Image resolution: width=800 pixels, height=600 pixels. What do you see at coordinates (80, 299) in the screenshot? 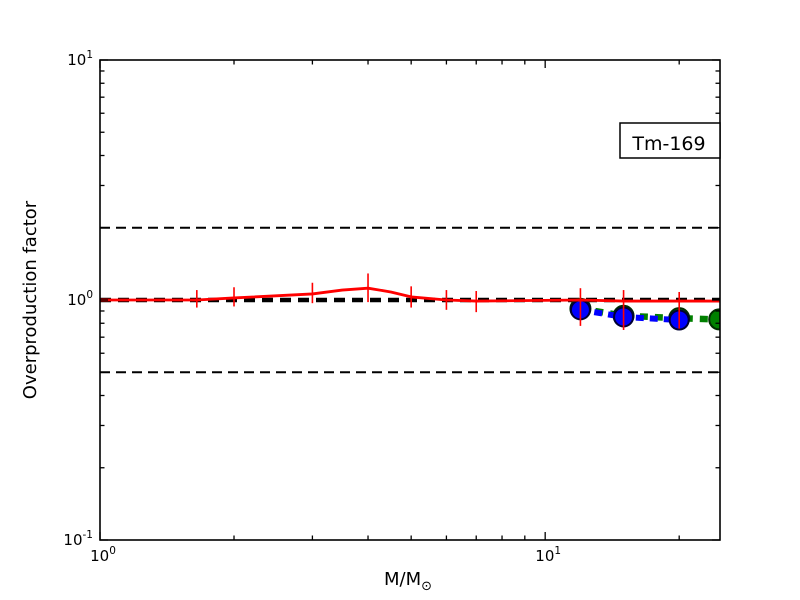
I see `y-tick-label: 10⁰` at bounding box center [80, 299].